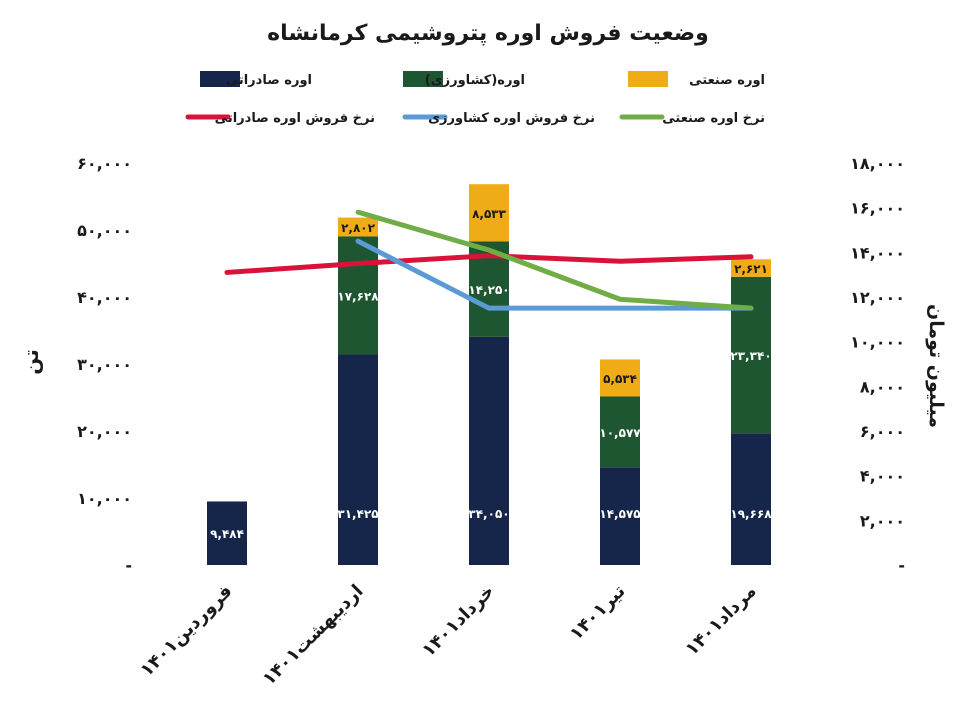  Describe the element at coordinates (882, 520) in the screenshot. I see `tick-label: ۲,۰۰۰` at that location.